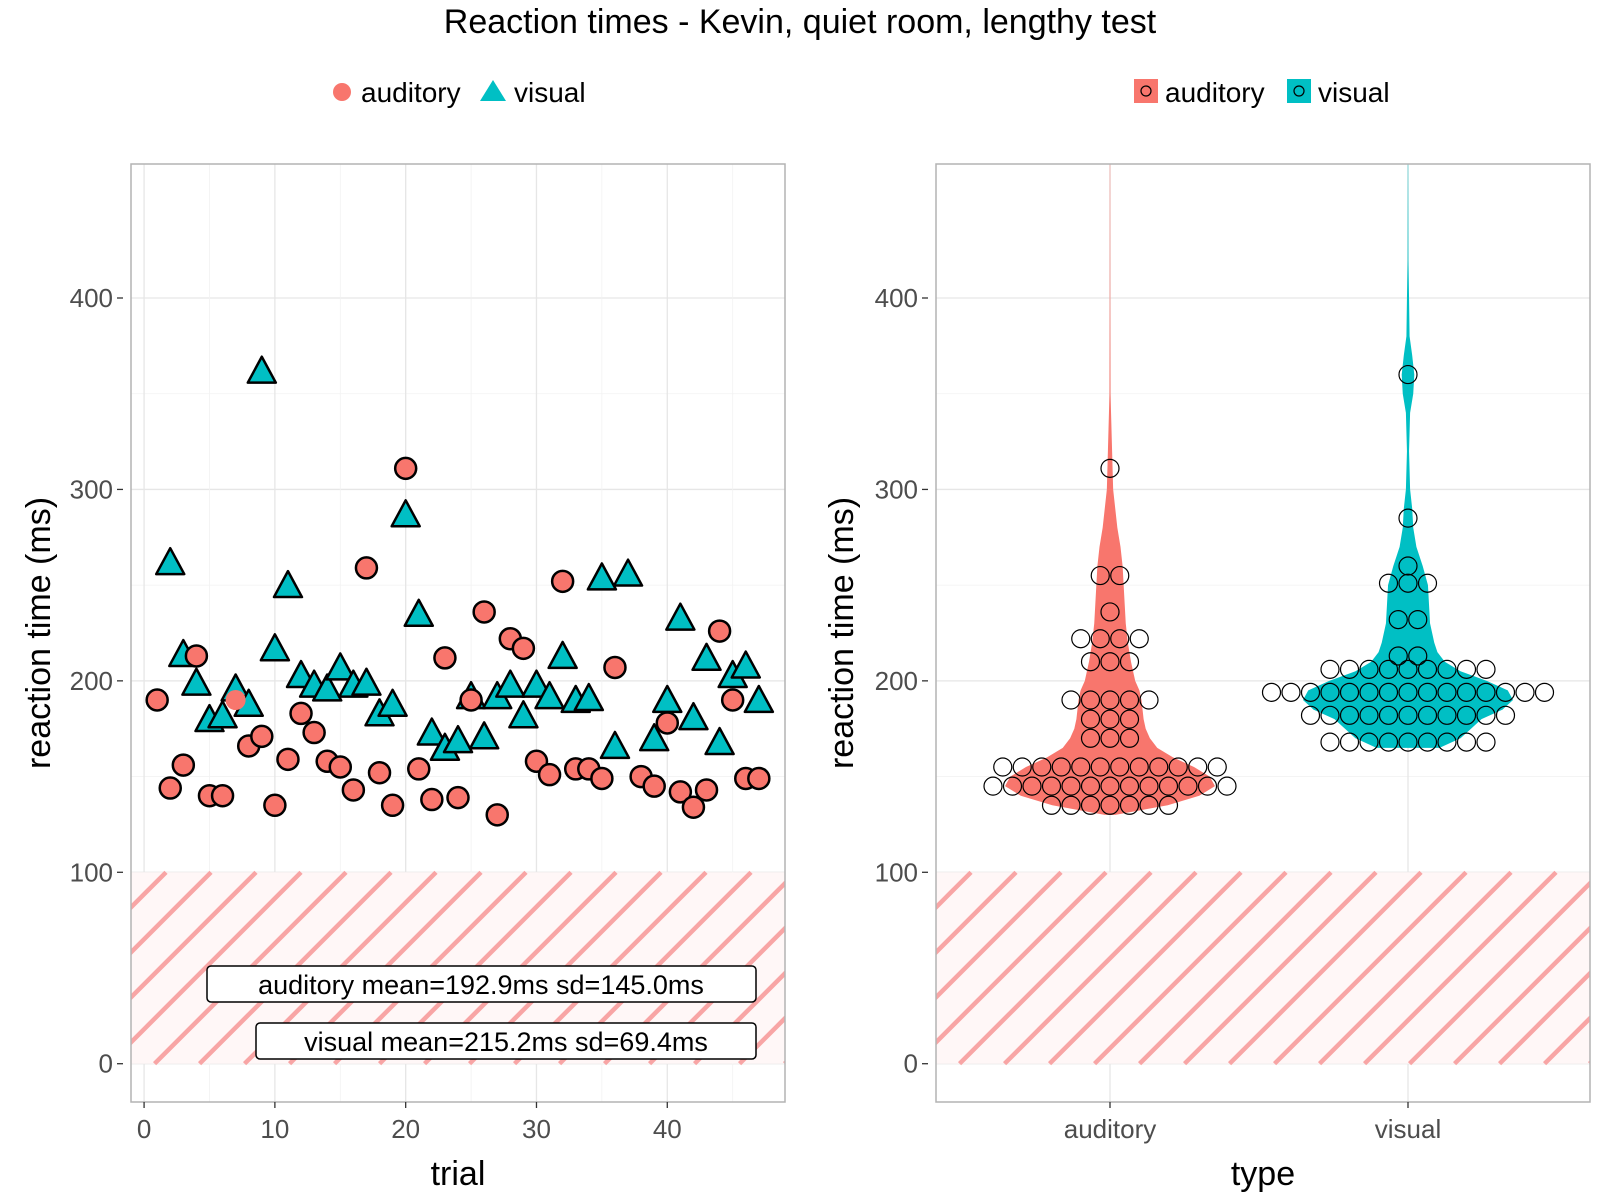  Describe the element at coordinates (1408, 1129) in the screenshot. I see `x-tick-label: visual` at that location.